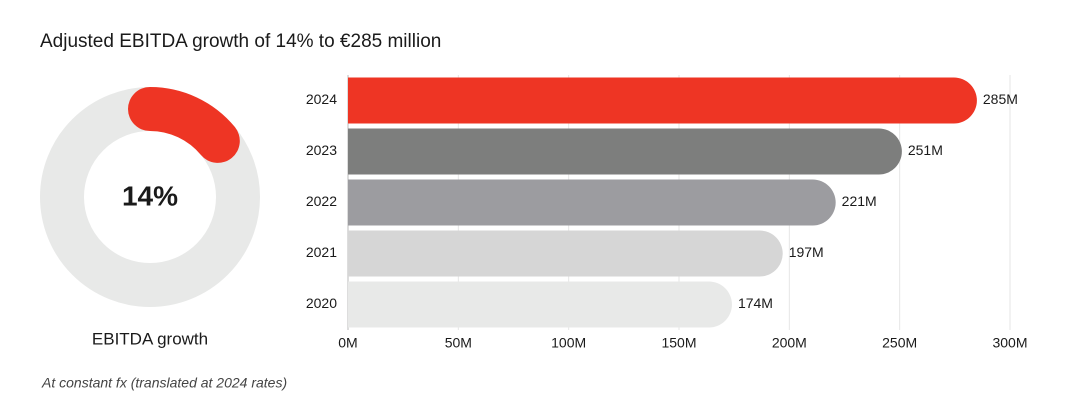 Image resolution: width=1080 pixels, height=420 pixels. What do you see at coordinates (458, 343) in the screenshot?
I see `x-tick-label: 50M` at bounding box center [458, 343].